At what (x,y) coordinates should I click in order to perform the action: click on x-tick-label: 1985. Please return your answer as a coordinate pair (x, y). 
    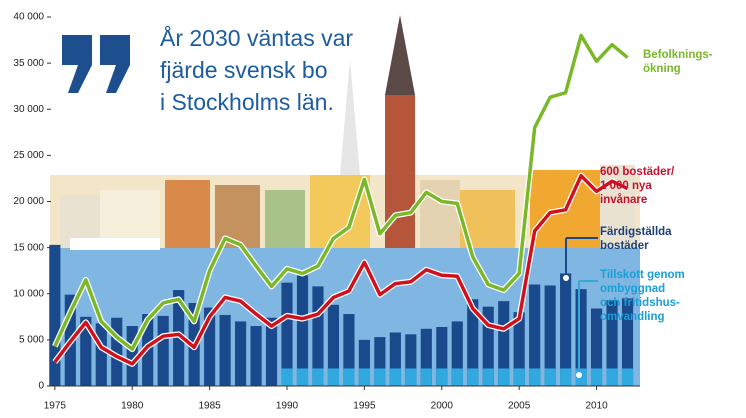
    Looking at the image, I should click on (209, 406).